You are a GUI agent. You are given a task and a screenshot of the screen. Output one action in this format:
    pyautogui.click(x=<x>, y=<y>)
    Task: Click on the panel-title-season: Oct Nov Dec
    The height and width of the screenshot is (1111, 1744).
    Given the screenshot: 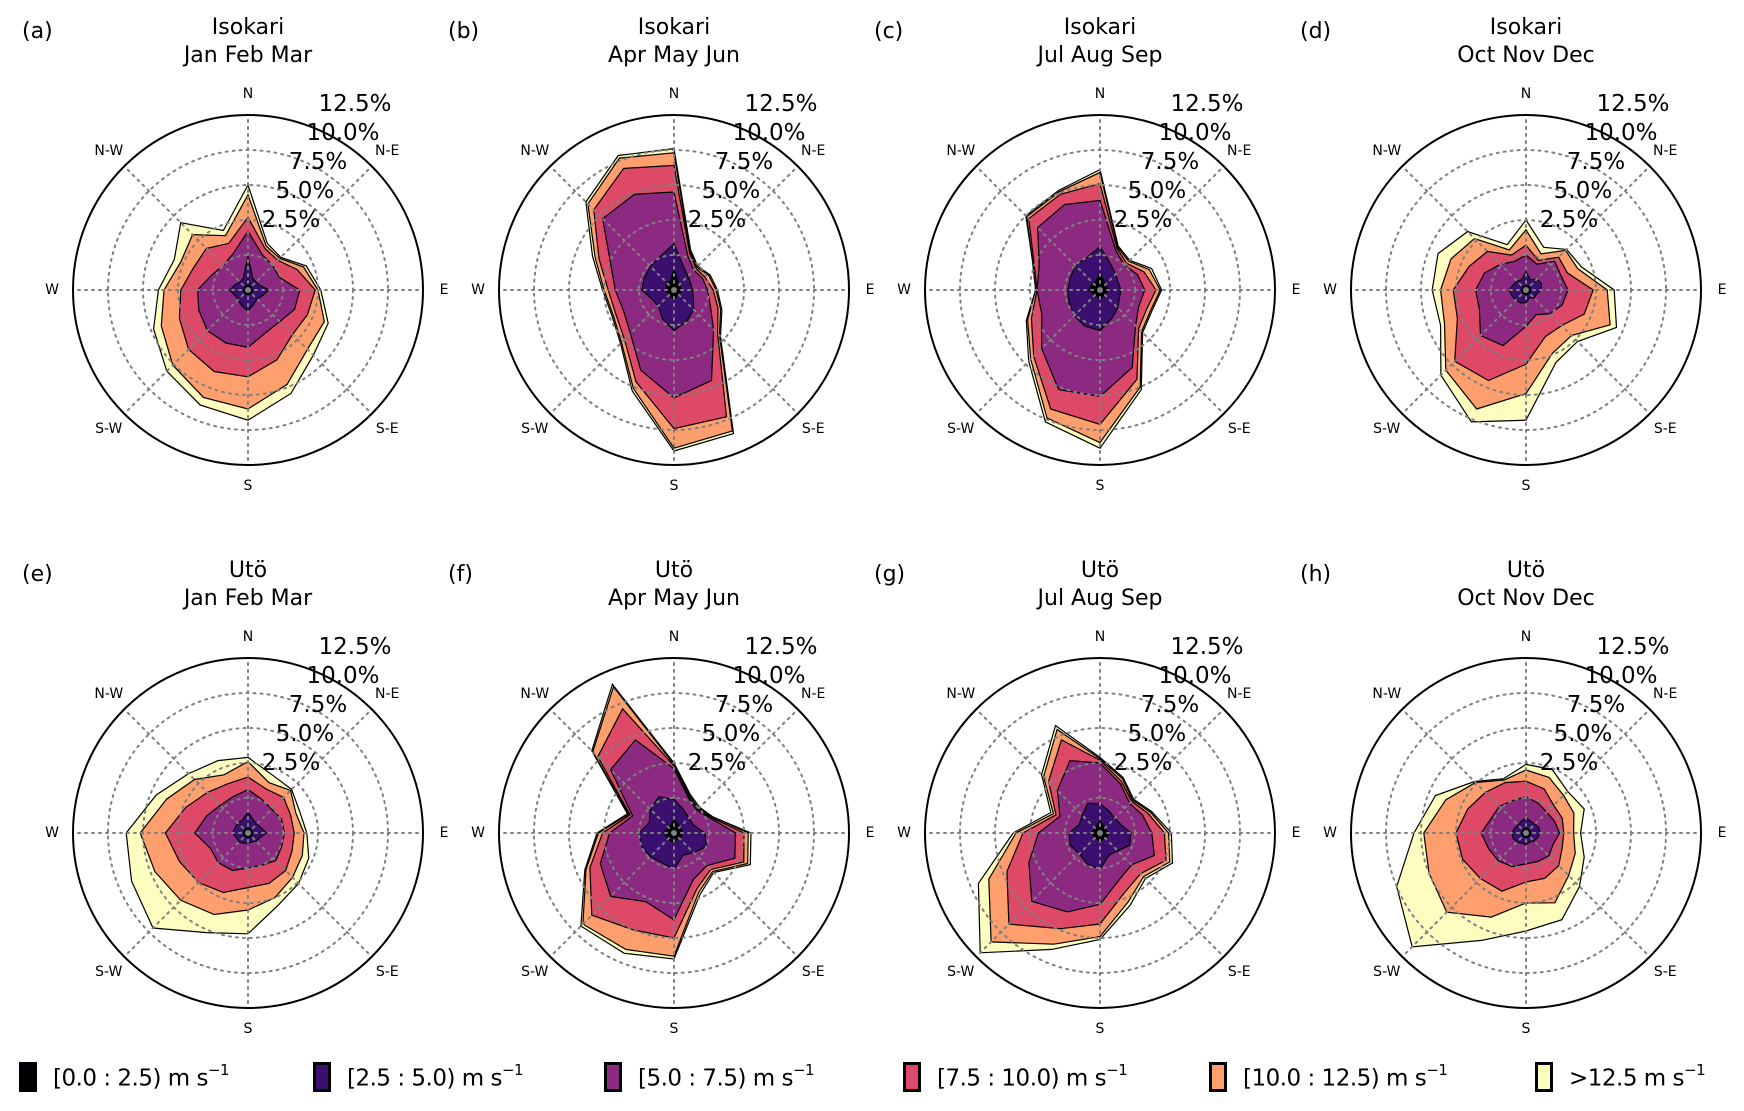 What is the action you would take?
    pyautogui.click(x=1526, y=598)
    